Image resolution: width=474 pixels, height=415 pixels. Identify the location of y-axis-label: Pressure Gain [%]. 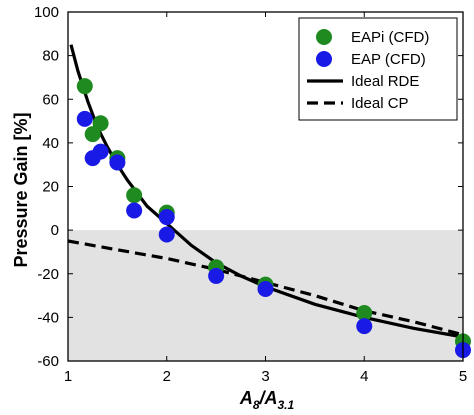
(21, 189).